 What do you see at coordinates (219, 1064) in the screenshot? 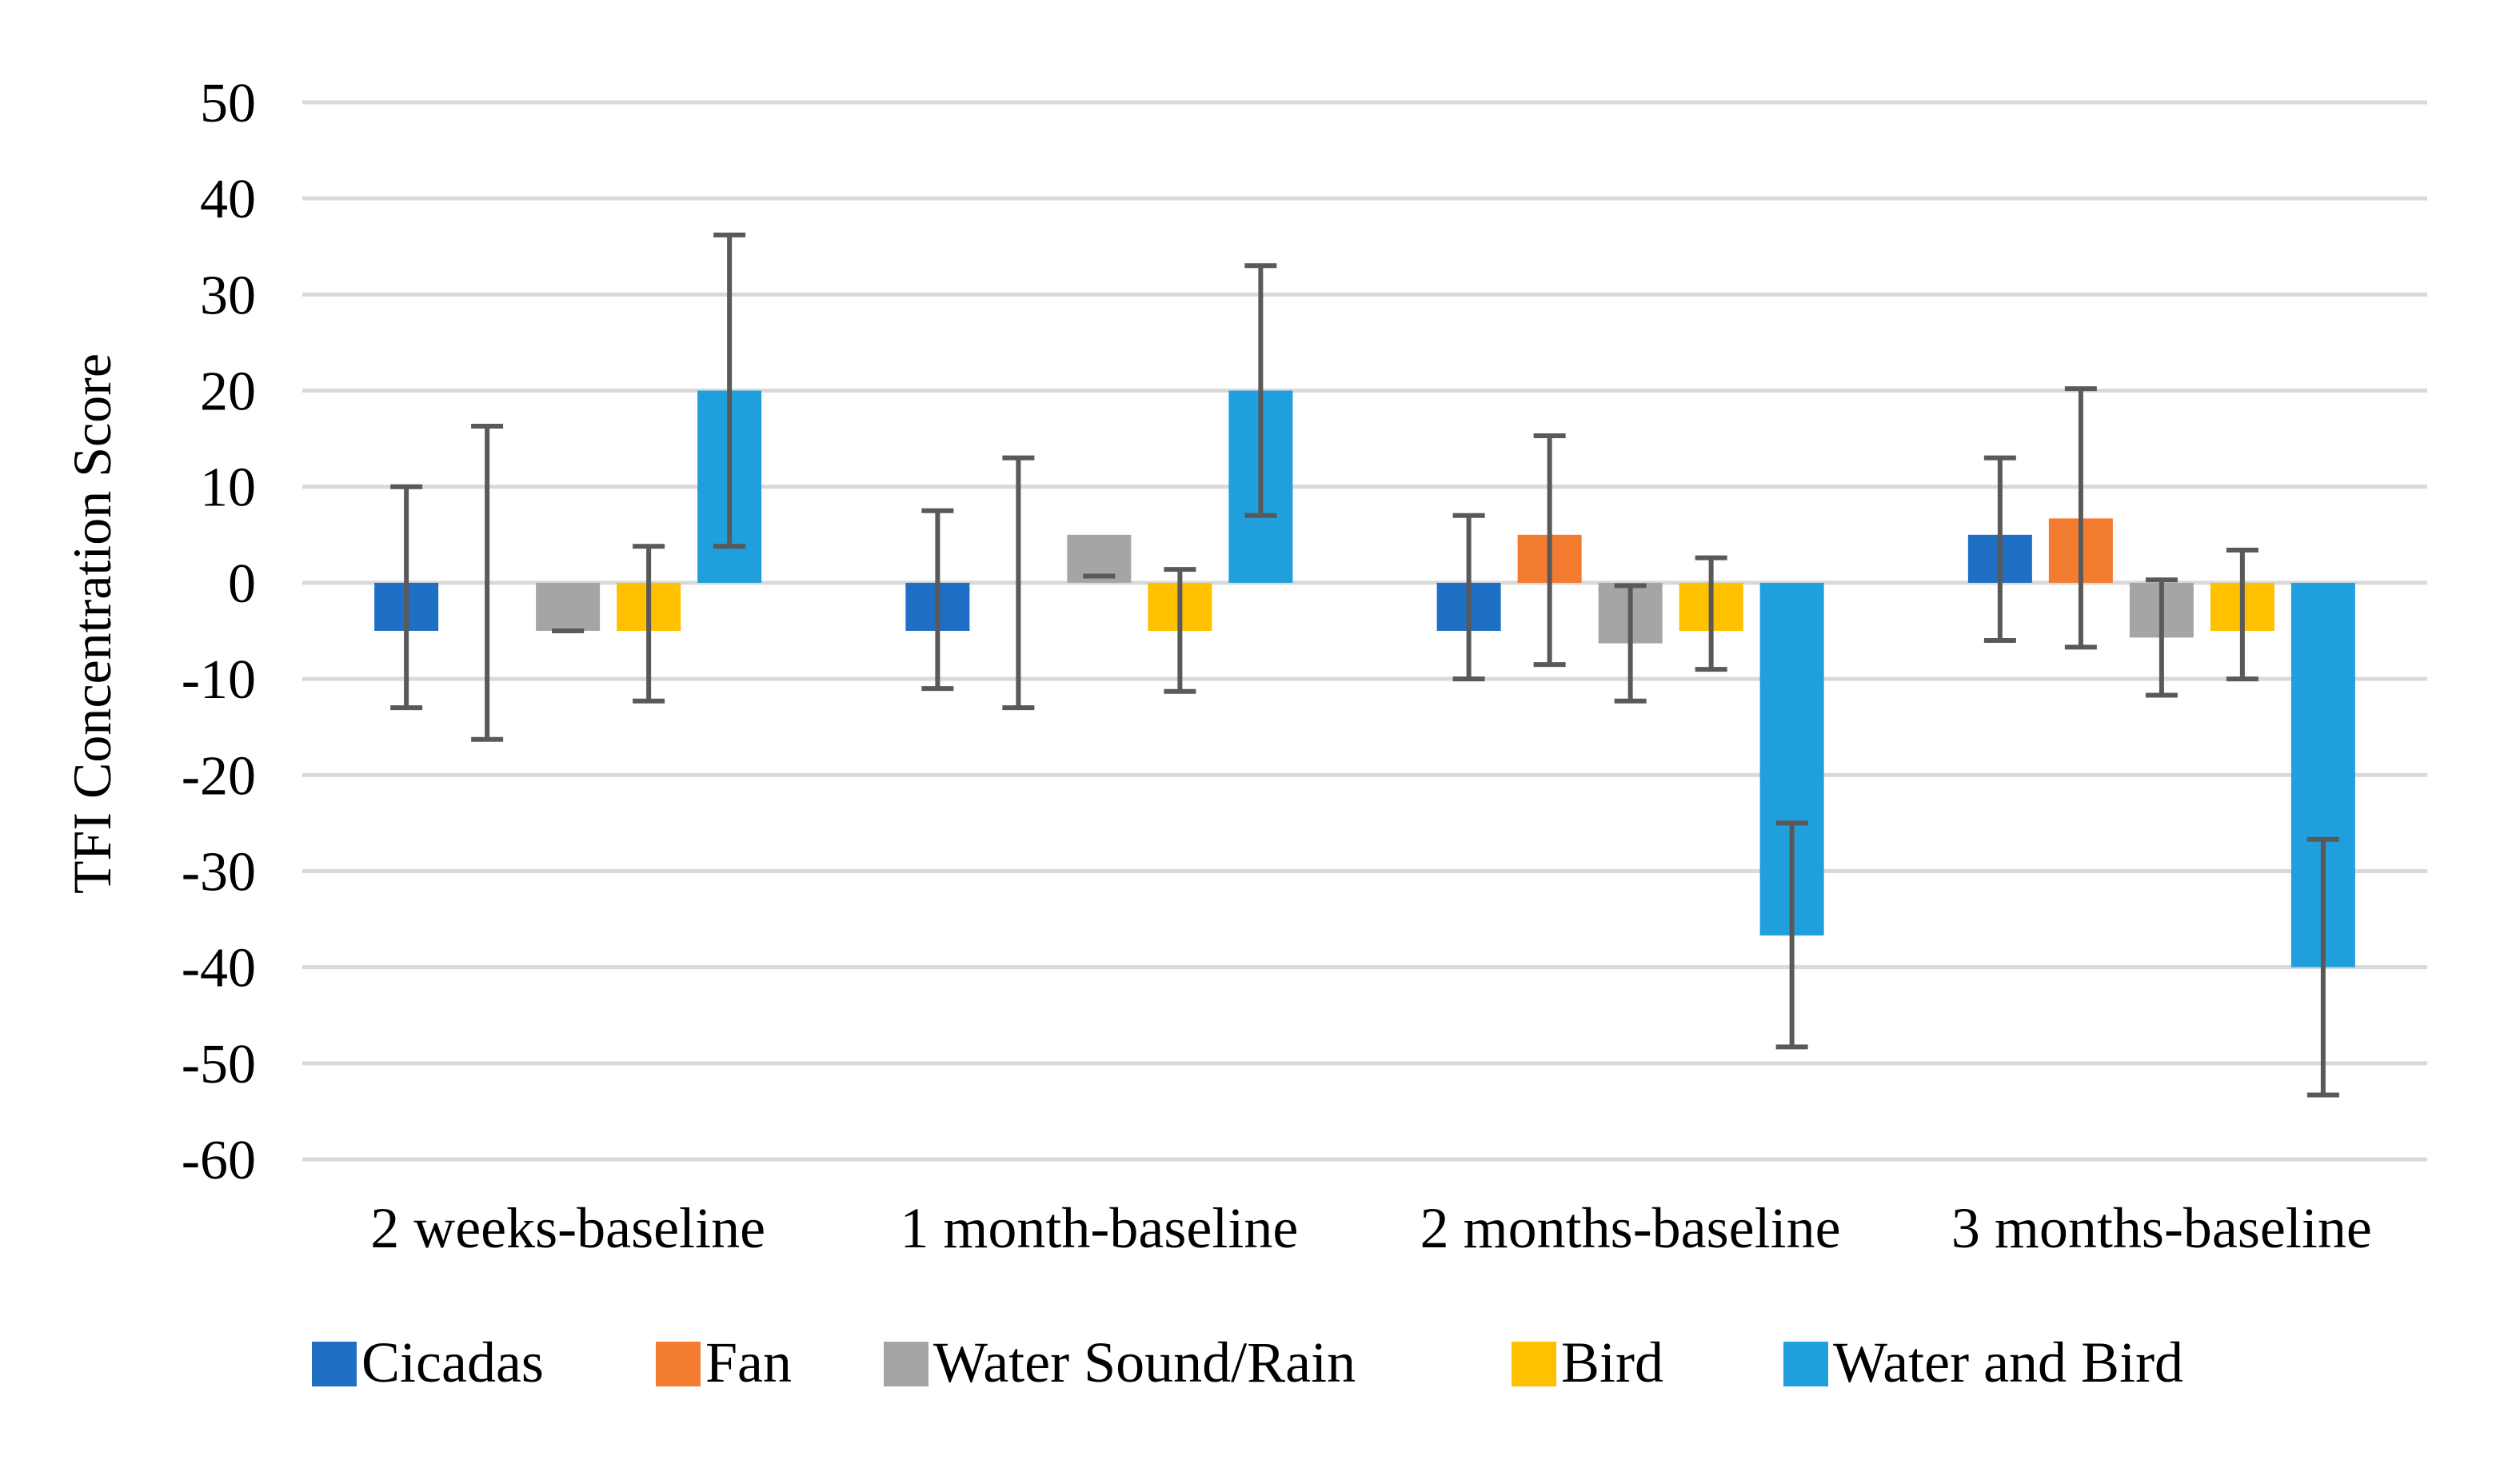
I see `y-tick-label: -50` at bounding box center [219, 1064].